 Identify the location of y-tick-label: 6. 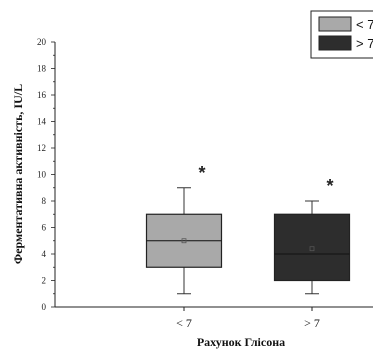
(44, 228).